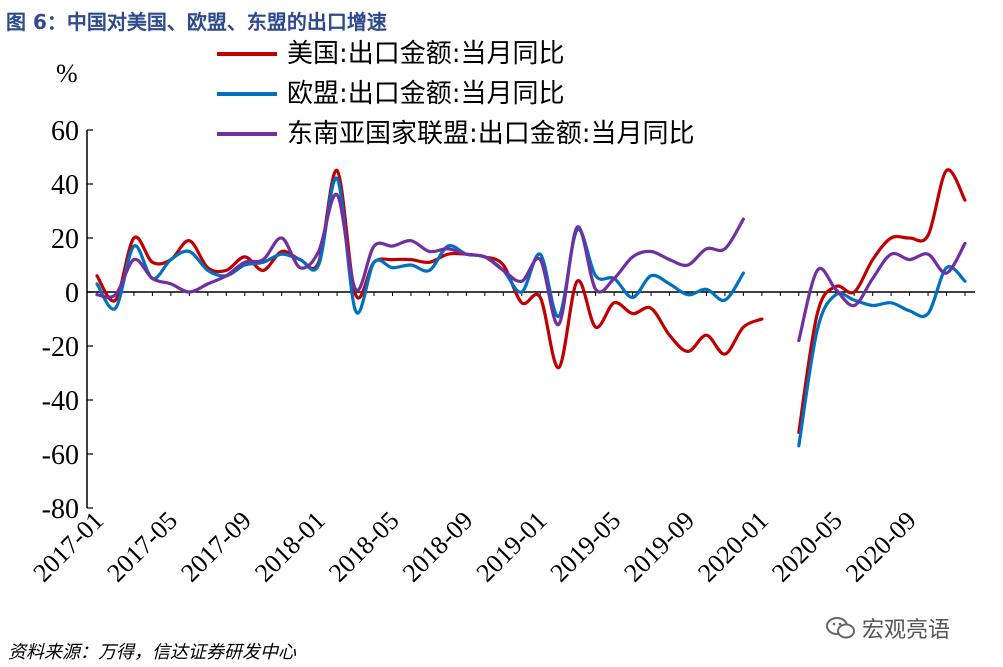 This screenshot has height=667, width=1003. I want to click on watermark: 宏观亮语, so click(888, 628).